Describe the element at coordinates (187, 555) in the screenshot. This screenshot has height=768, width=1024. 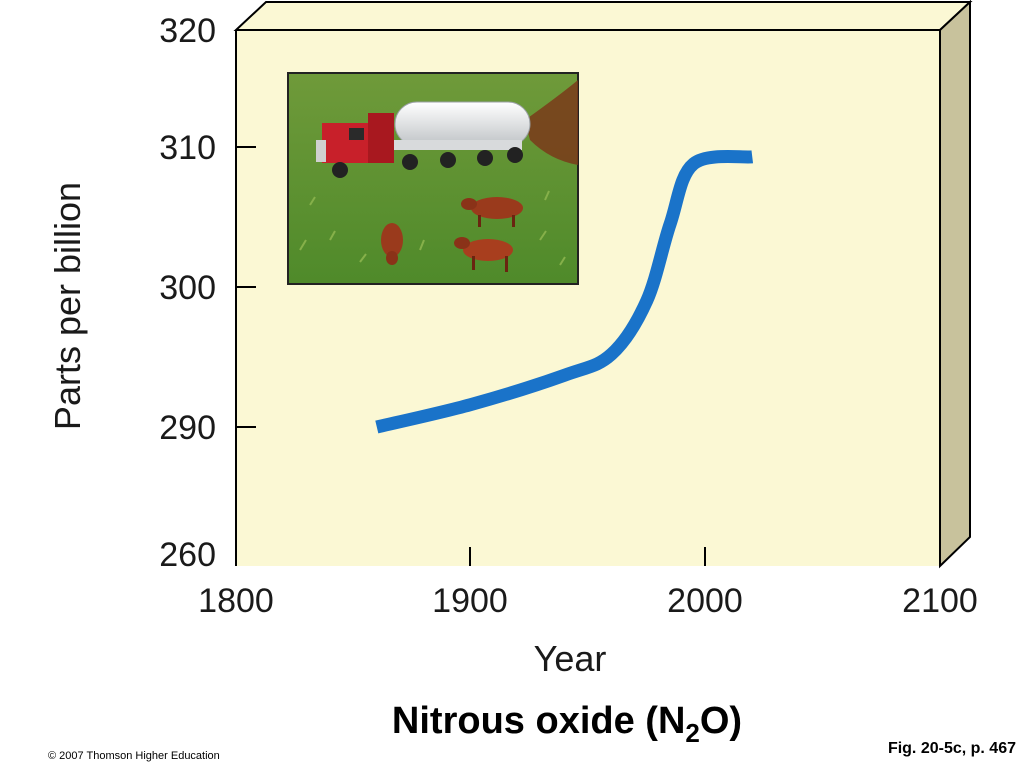
I see `y-tick-label-260: 260` at that location.